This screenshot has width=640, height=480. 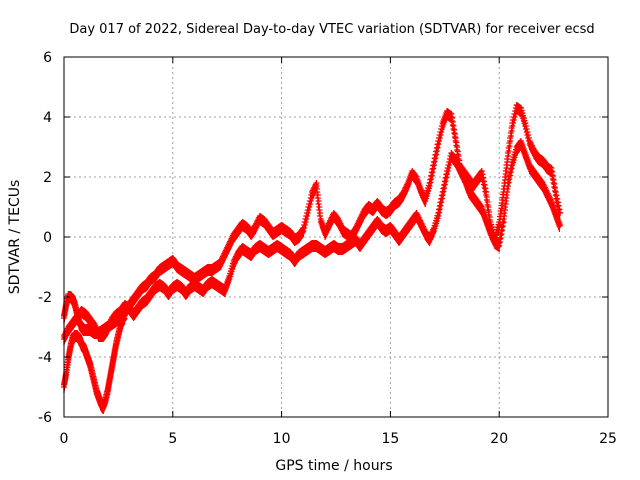 I want to click on x-tick-label: 5, so click(x=172, y=439).